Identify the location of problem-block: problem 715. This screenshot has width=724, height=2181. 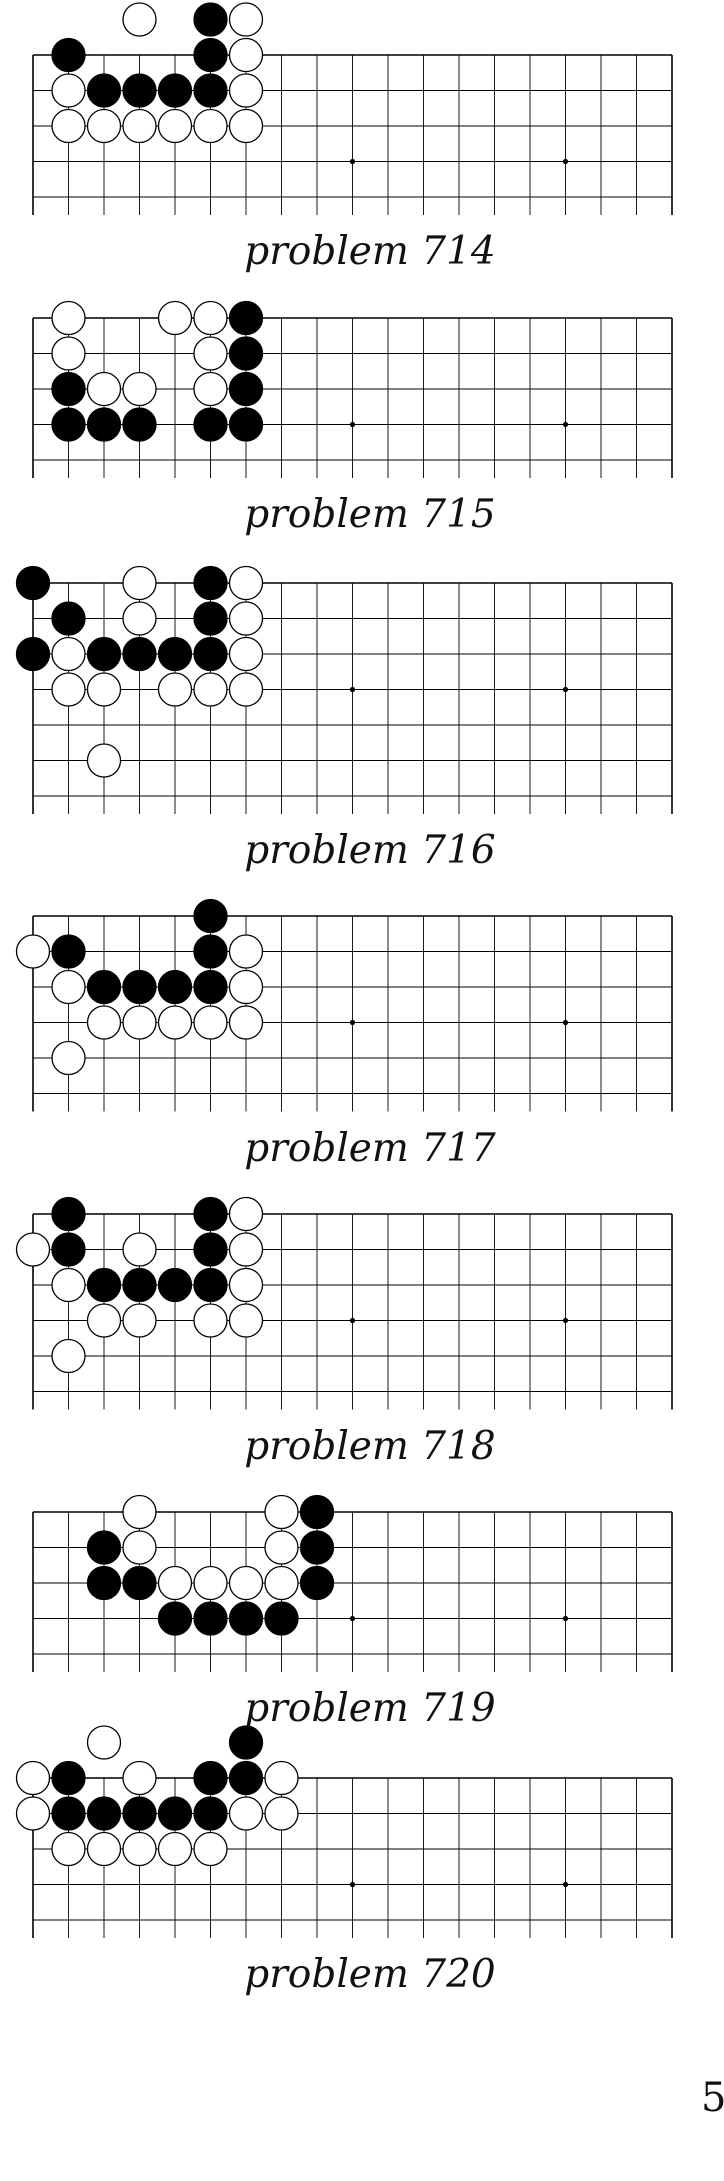
(362, 418).